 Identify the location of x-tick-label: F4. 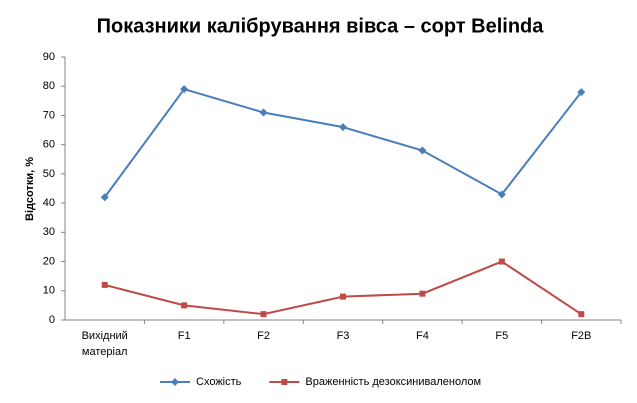
(422, 336).